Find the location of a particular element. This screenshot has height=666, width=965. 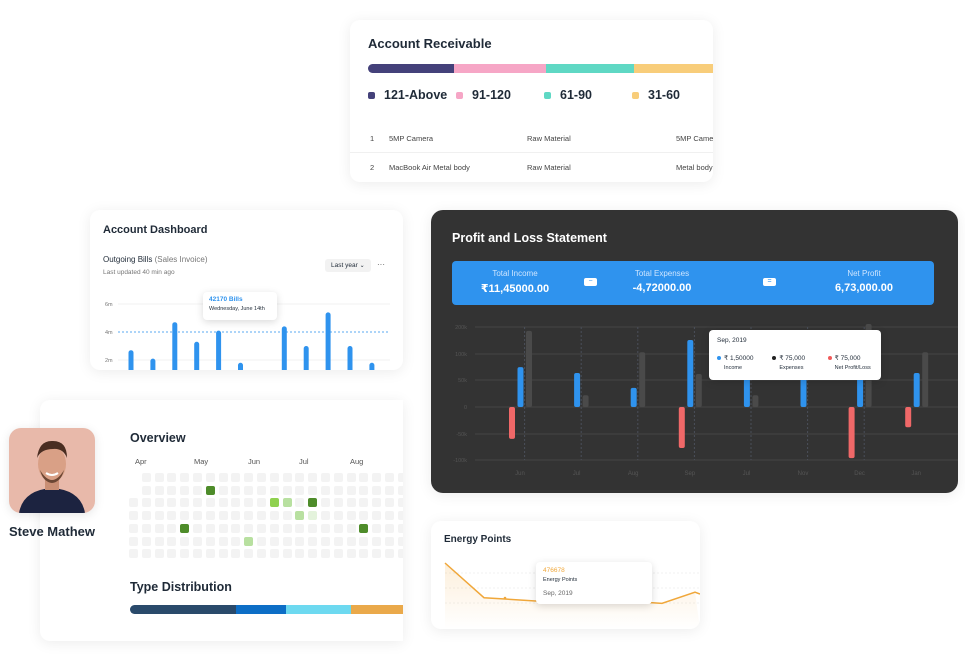

range-dropdown: Last year ⌄ is located at coordinates (348, 265).